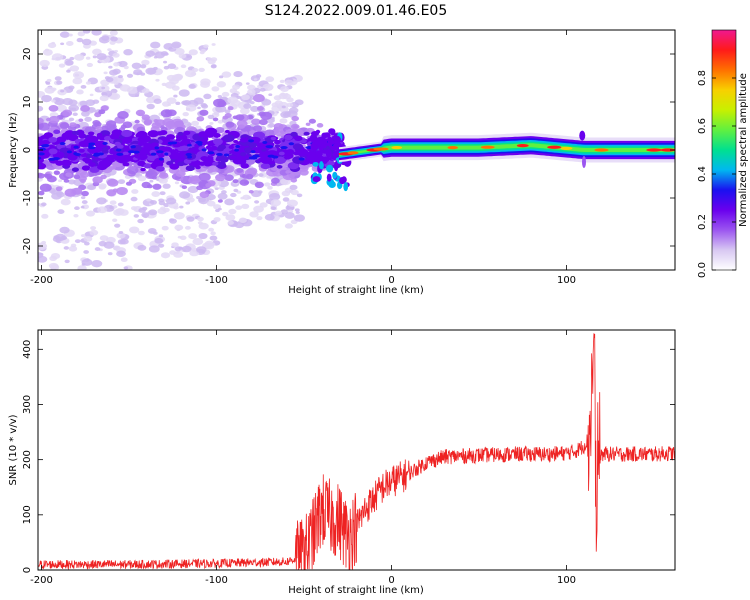 This screenshot has width=750, height=600. Describe the element at coordinates (41, 580) in the screenshot. I see `snr-xtick-label: -200` at that location.